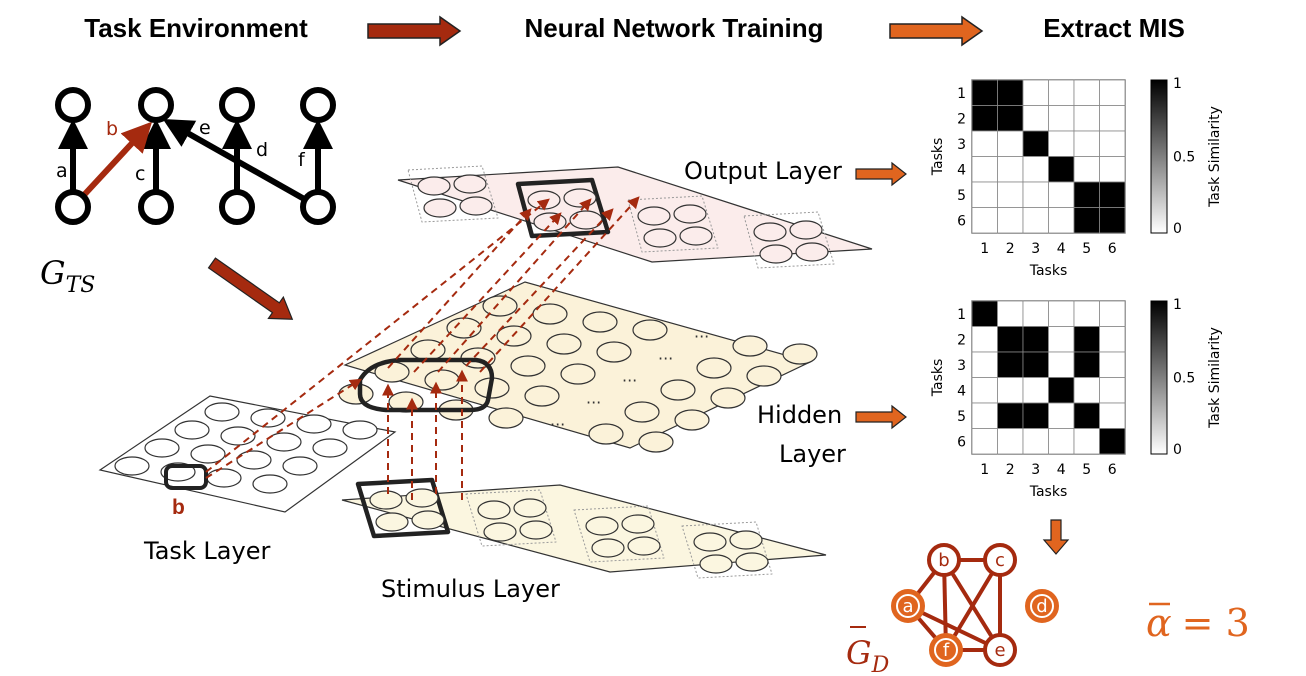  What do you see at coordinates (262, 150) in the screenshot?
I see `edge-label-d: d` at bounding box center [262, 150].